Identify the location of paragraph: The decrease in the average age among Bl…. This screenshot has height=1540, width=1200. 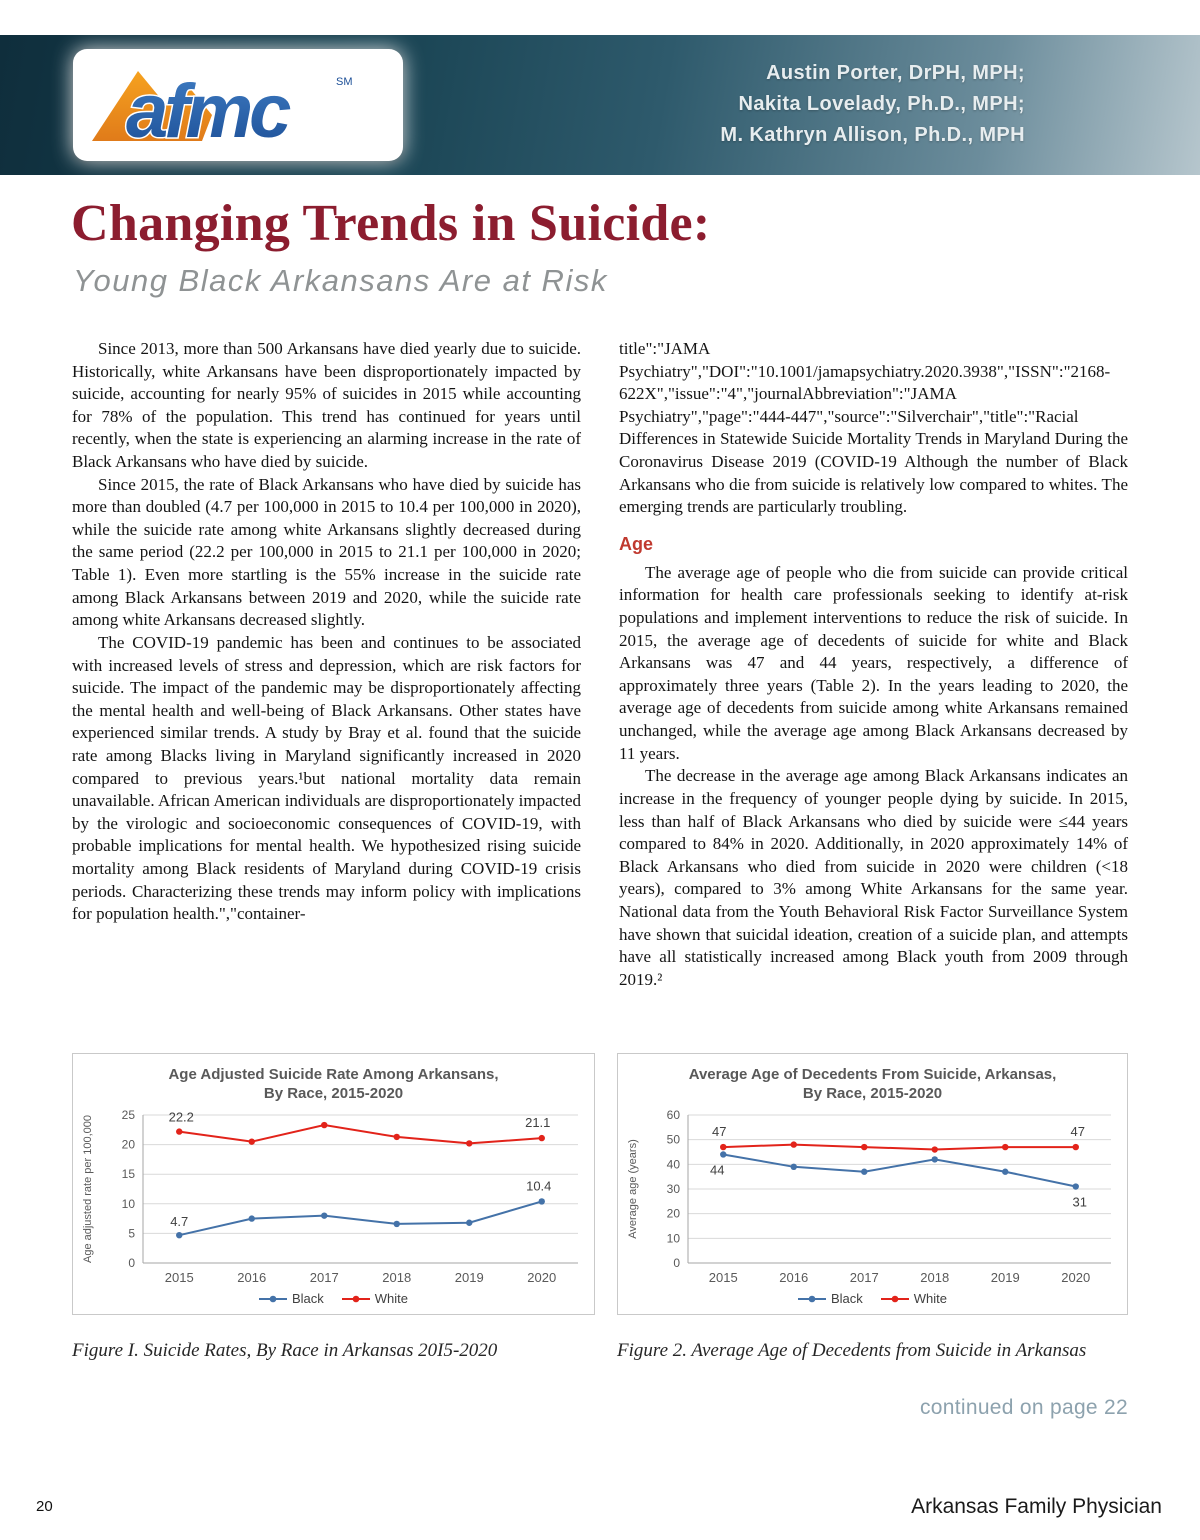
(873, 877).